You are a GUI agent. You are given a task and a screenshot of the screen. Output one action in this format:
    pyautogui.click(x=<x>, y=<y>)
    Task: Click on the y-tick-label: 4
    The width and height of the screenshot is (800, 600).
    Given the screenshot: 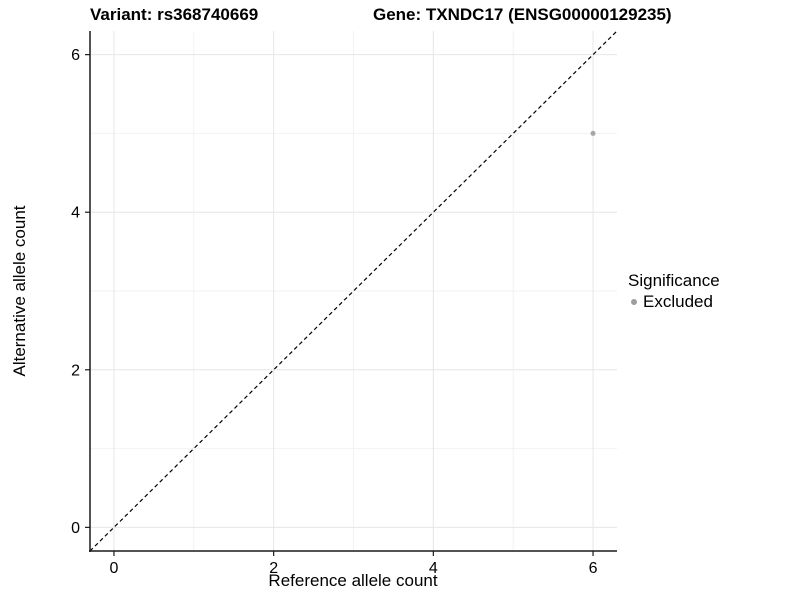 What is the action you would take?
    pyautogui.click(x=75, y=213)
    